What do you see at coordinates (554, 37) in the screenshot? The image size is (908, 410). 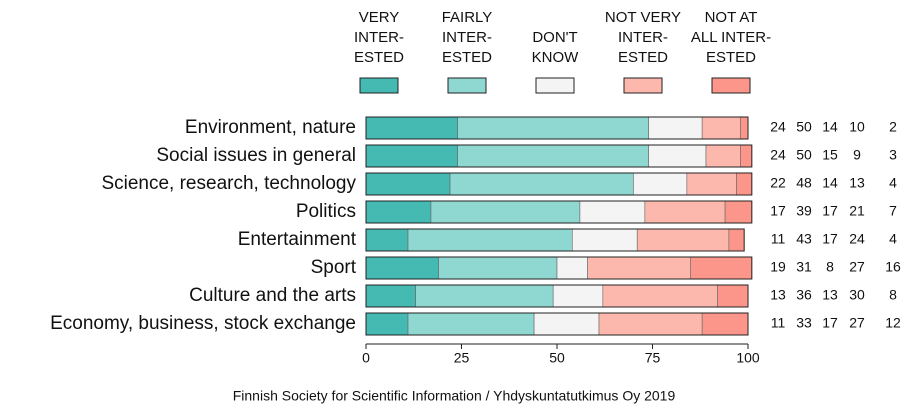 I see `legend-line: DON'T` at bounding box center [554, 37].